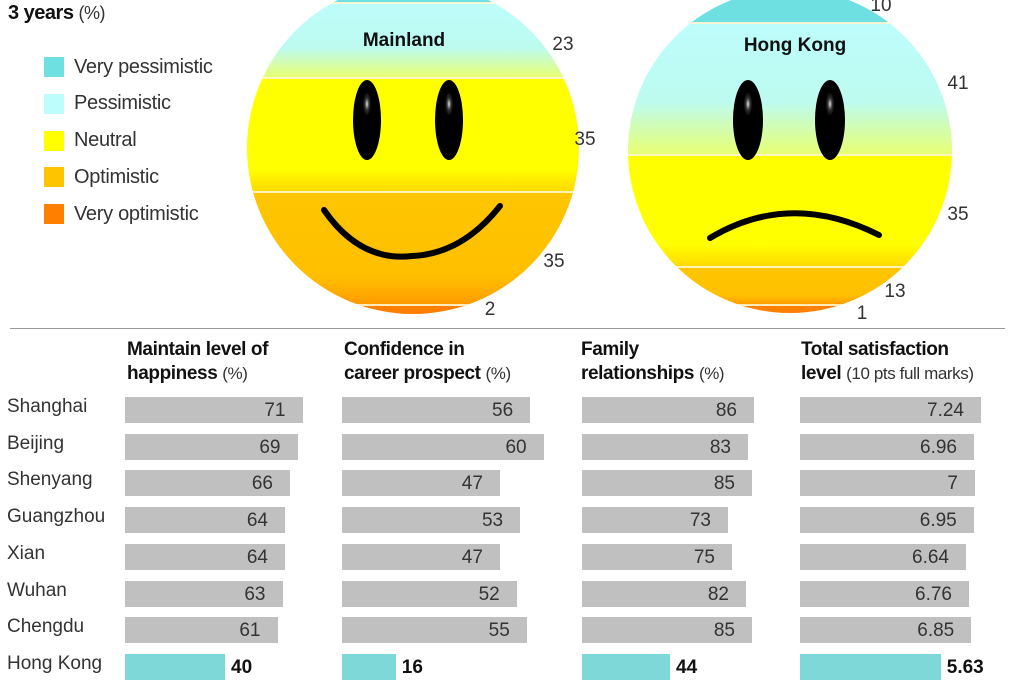 The image size is (1020, 681). What do you see at coordinates (516, 447) in the screenshot?
I see `bar-value-label: 60` at bounding box center [516, 447].